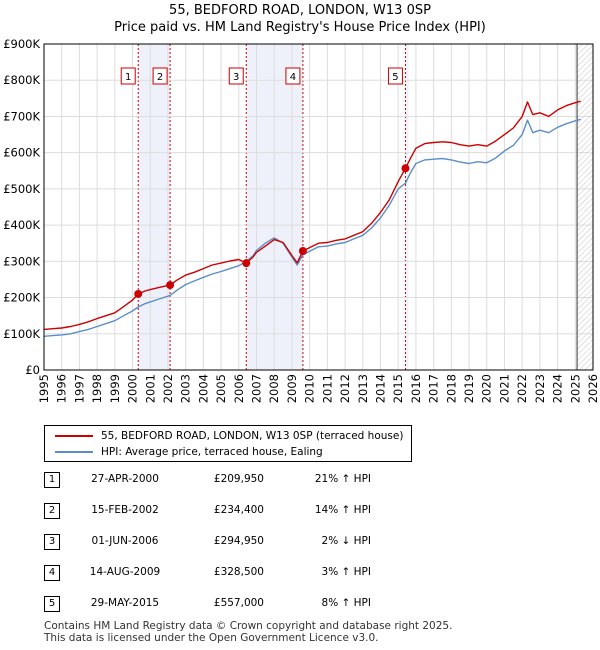 This screenshot has width=600, height=650. What do you see at coordinates (238, 479) in the screenshot?
I see `sale-price: £209,950` at bounding box center [238, 479].